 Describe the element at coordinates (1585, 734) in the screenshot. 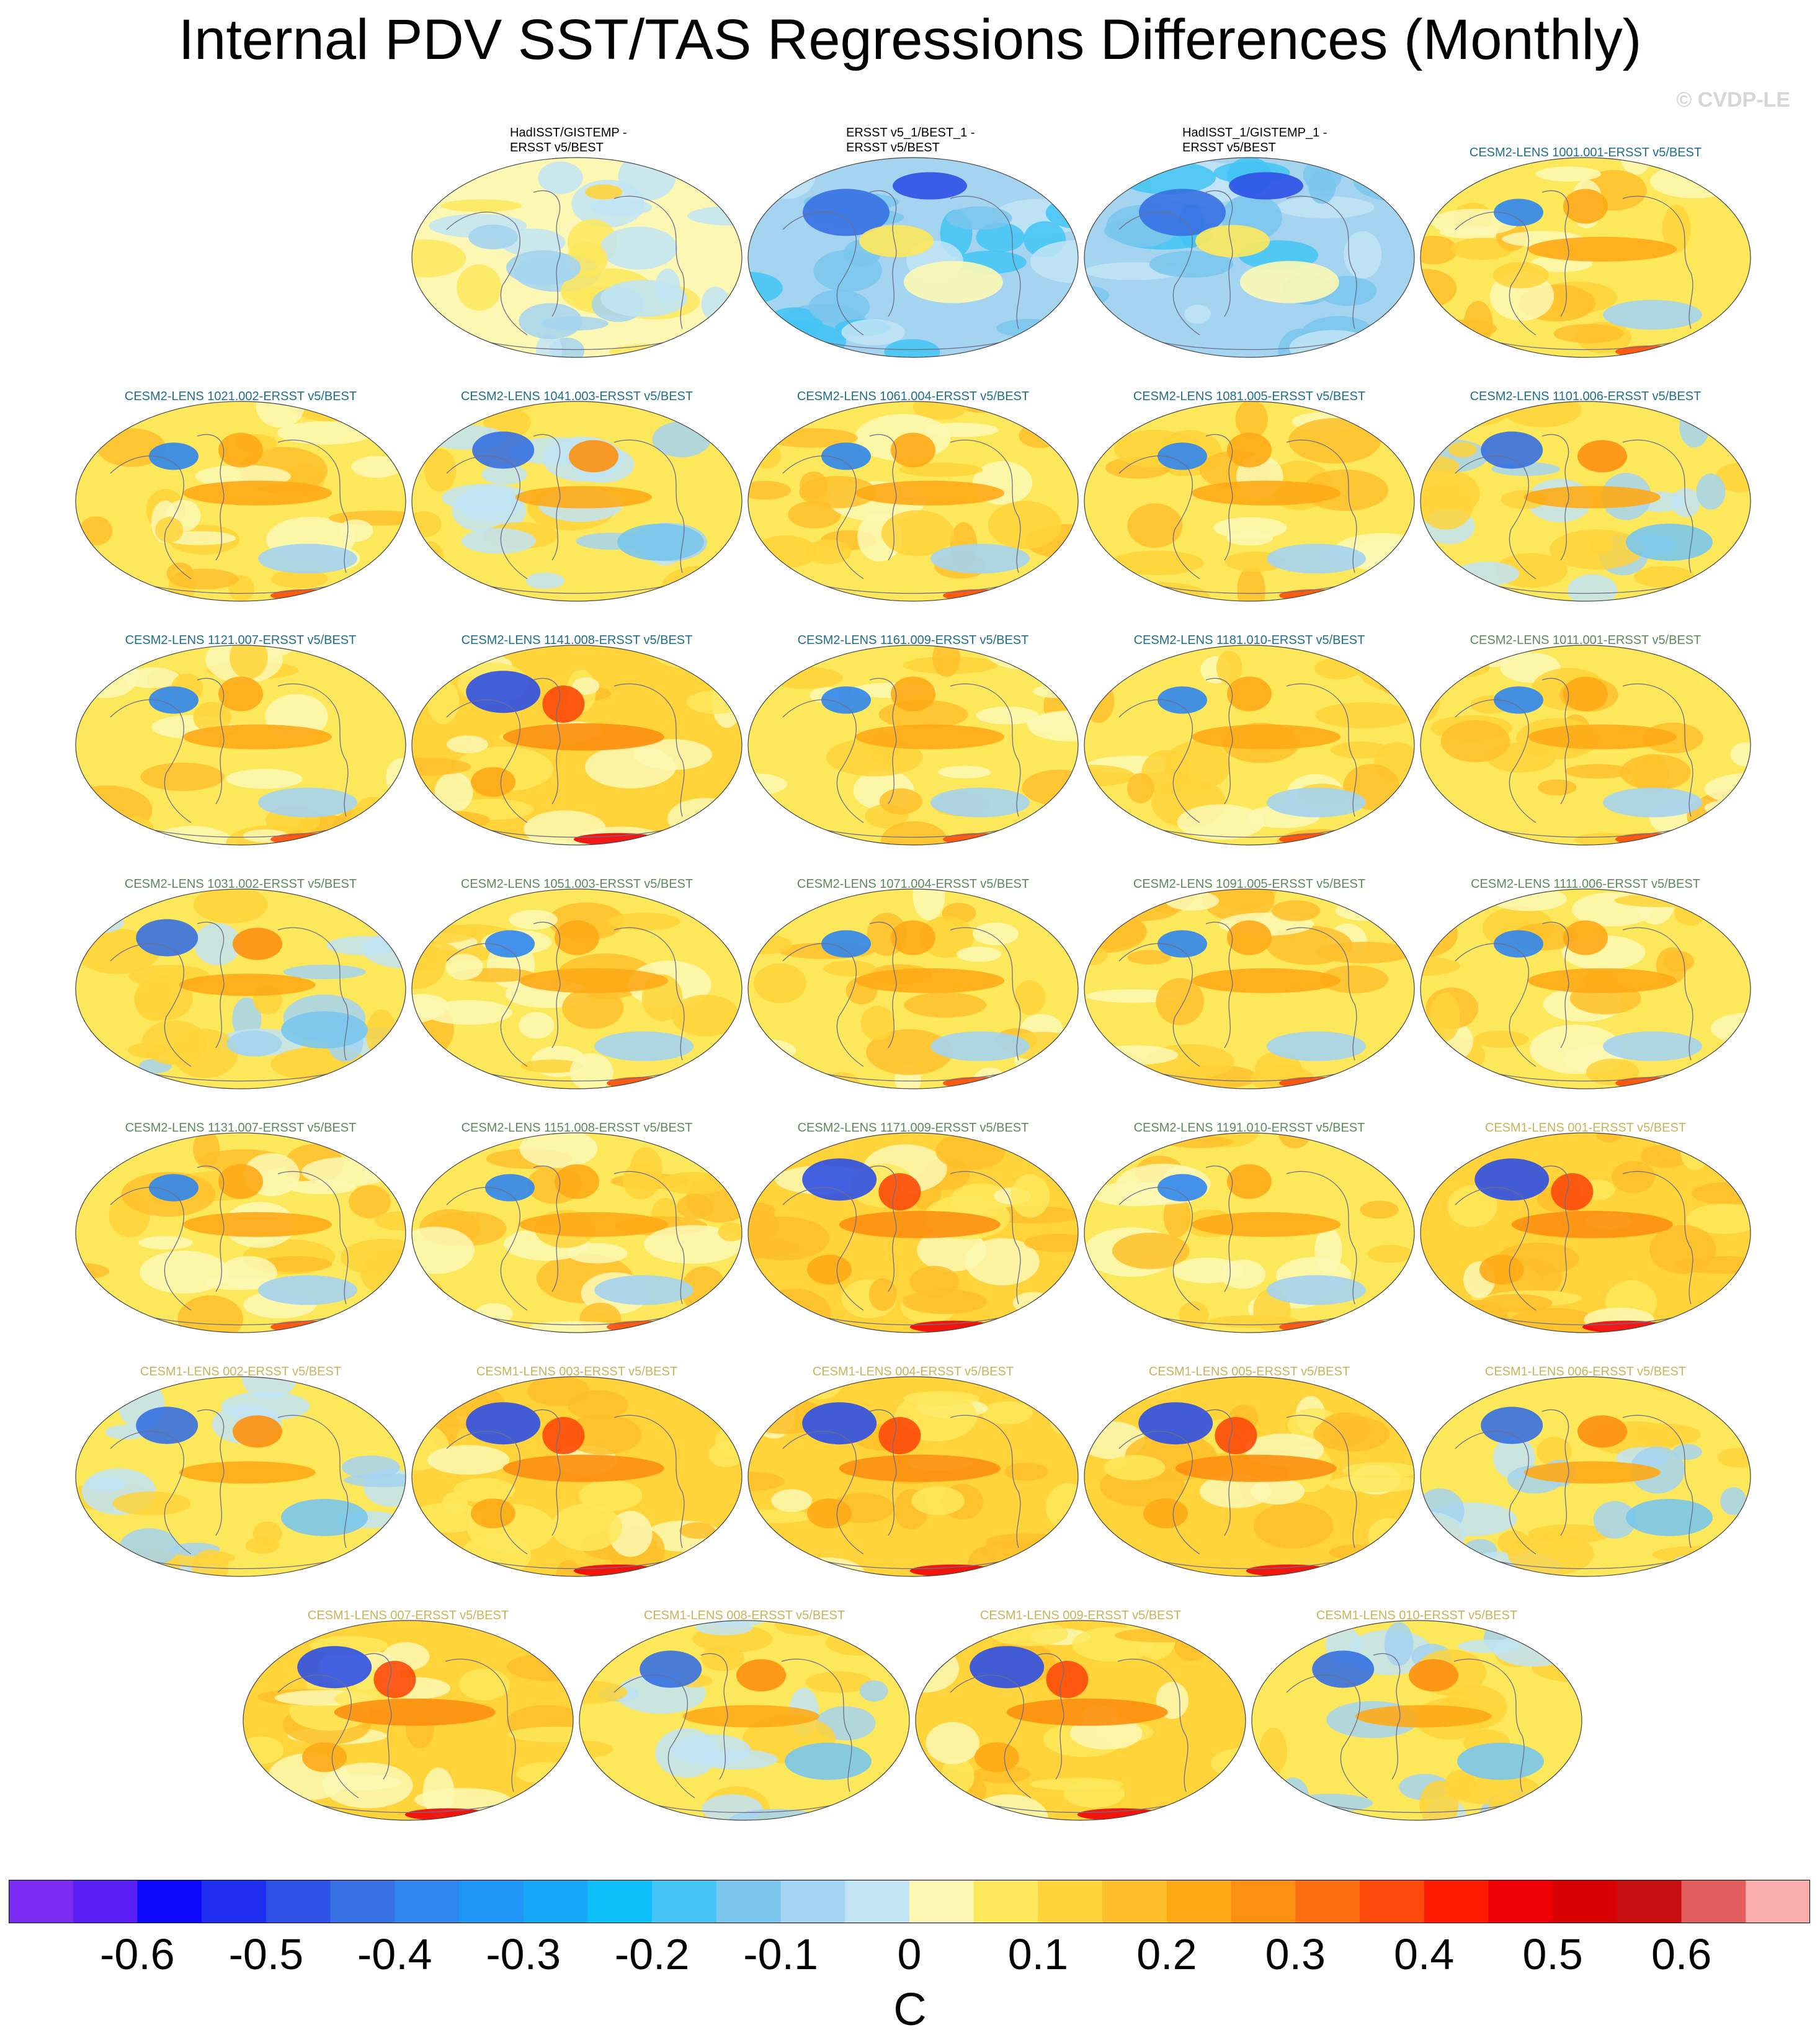

I see `map-panel: CESM2-LENS 1011.001-ERSST v5/BEST` at that location.